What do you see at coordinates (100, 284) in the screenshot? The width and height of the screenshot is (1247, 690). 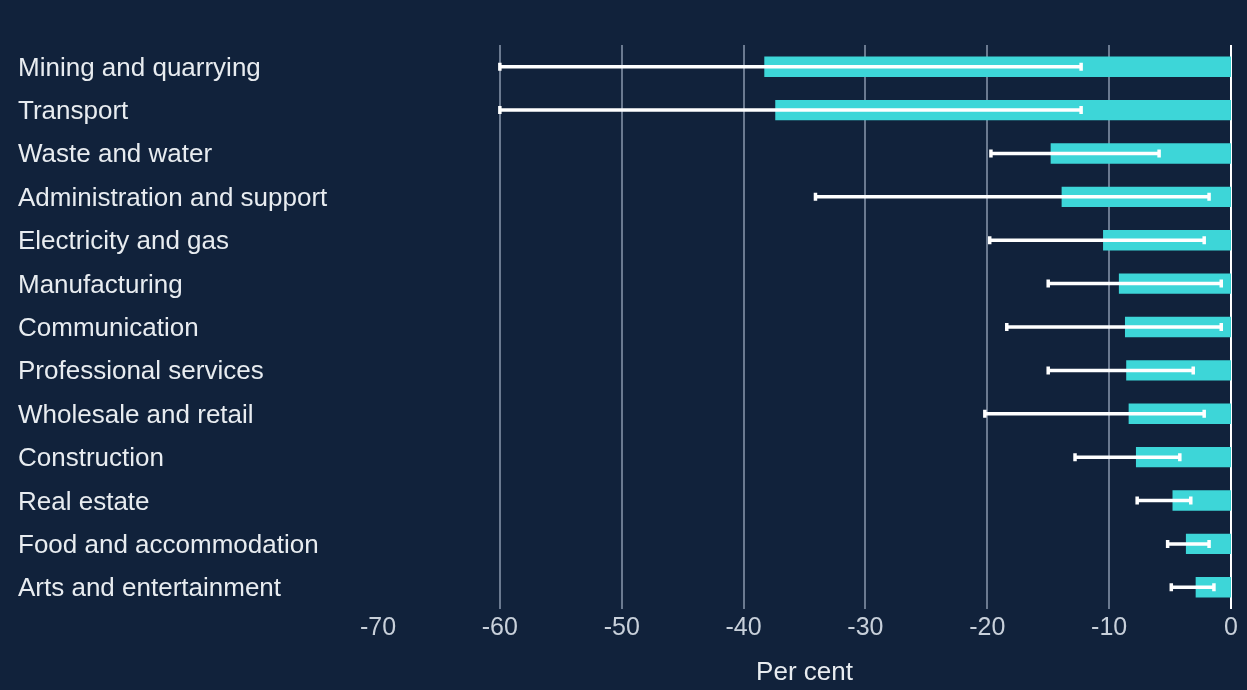 I see `y-tick-label: Manufacturing` at bounding box center [100, 284].